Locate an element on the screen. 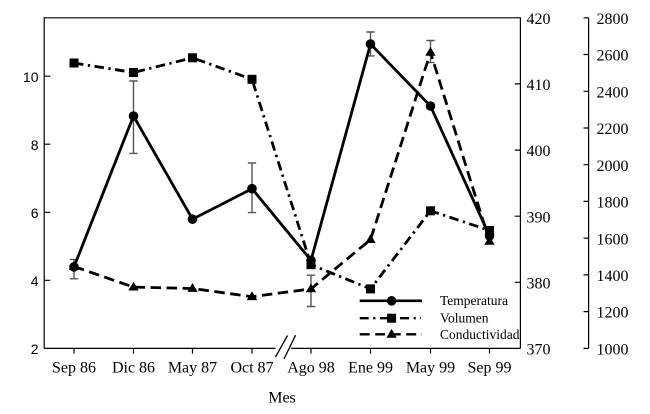  svg-text: 2800 is located at coordinates (613, 19).